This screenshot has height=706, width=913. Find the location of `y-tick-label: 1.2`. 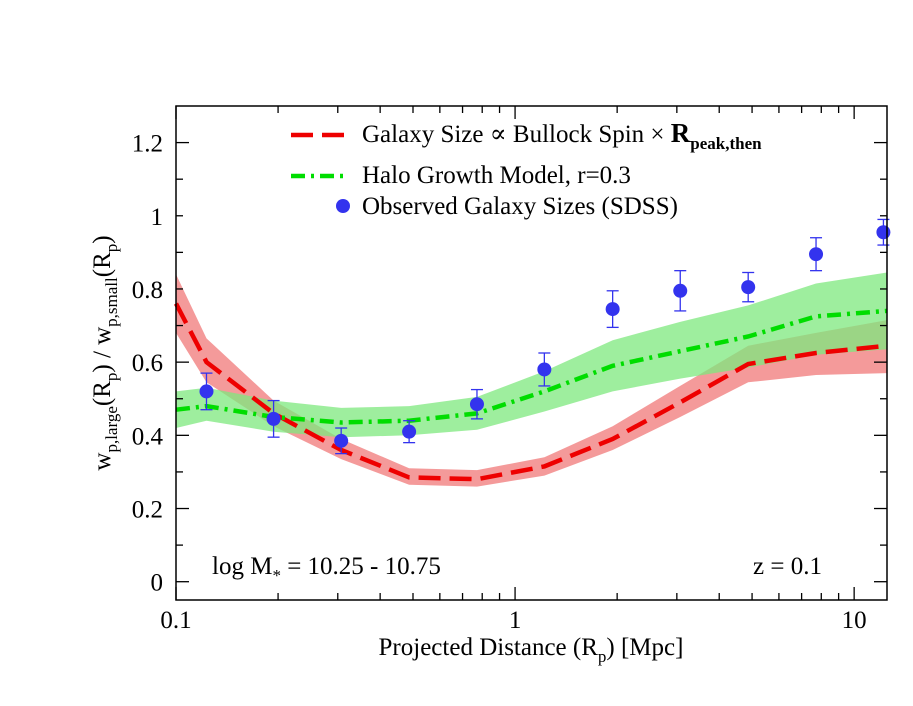

y-tick-label: 1.2 is located at coordinates (147, 144).